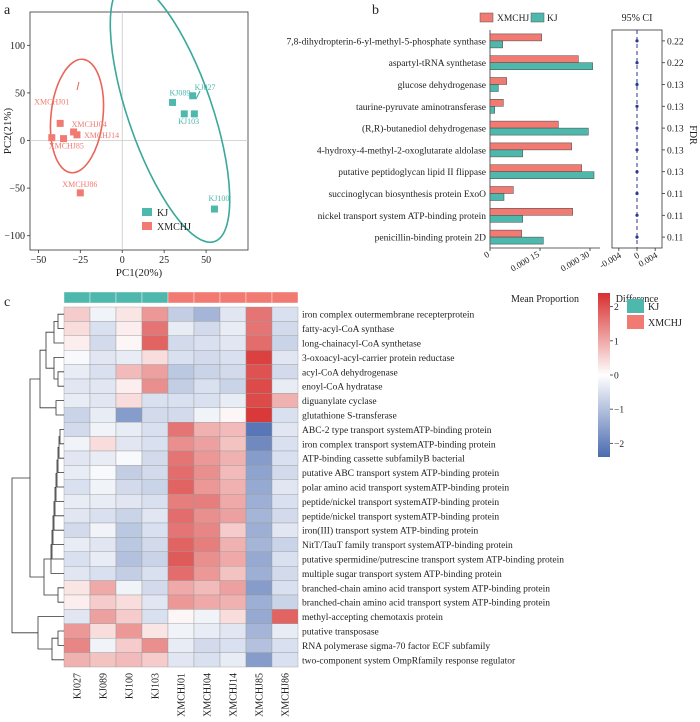 The image size is (700, 722). I want to click on fdr-value: 0.11, so click(675, 195).